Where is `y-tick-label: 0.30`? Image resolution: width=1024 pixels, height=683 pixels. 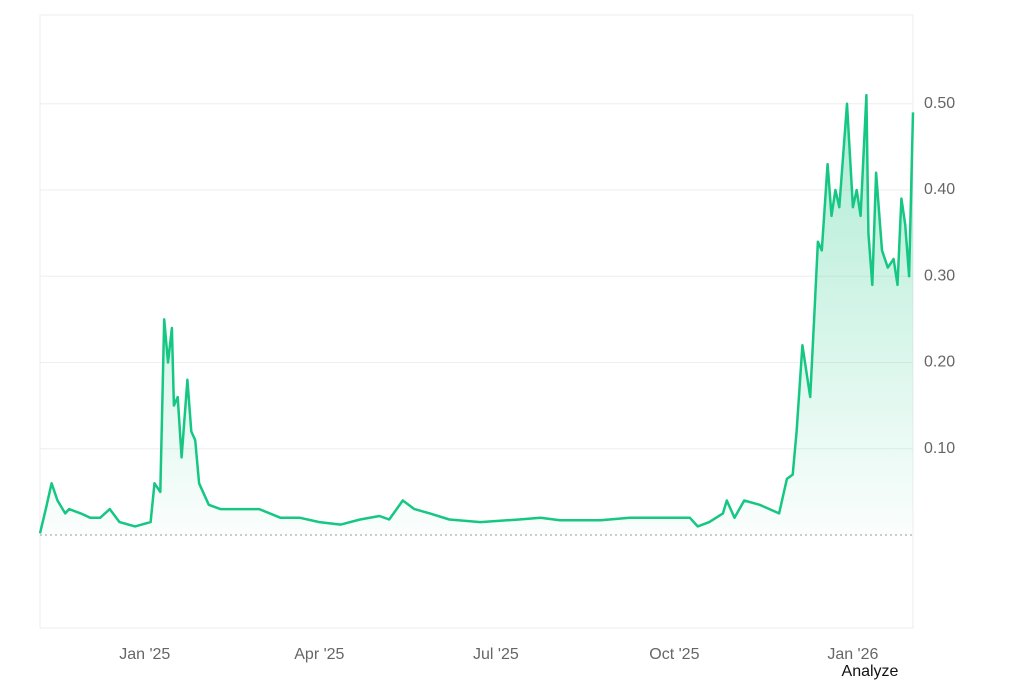
y-tick-label: 0.30 is located at coordinates (939, 275).